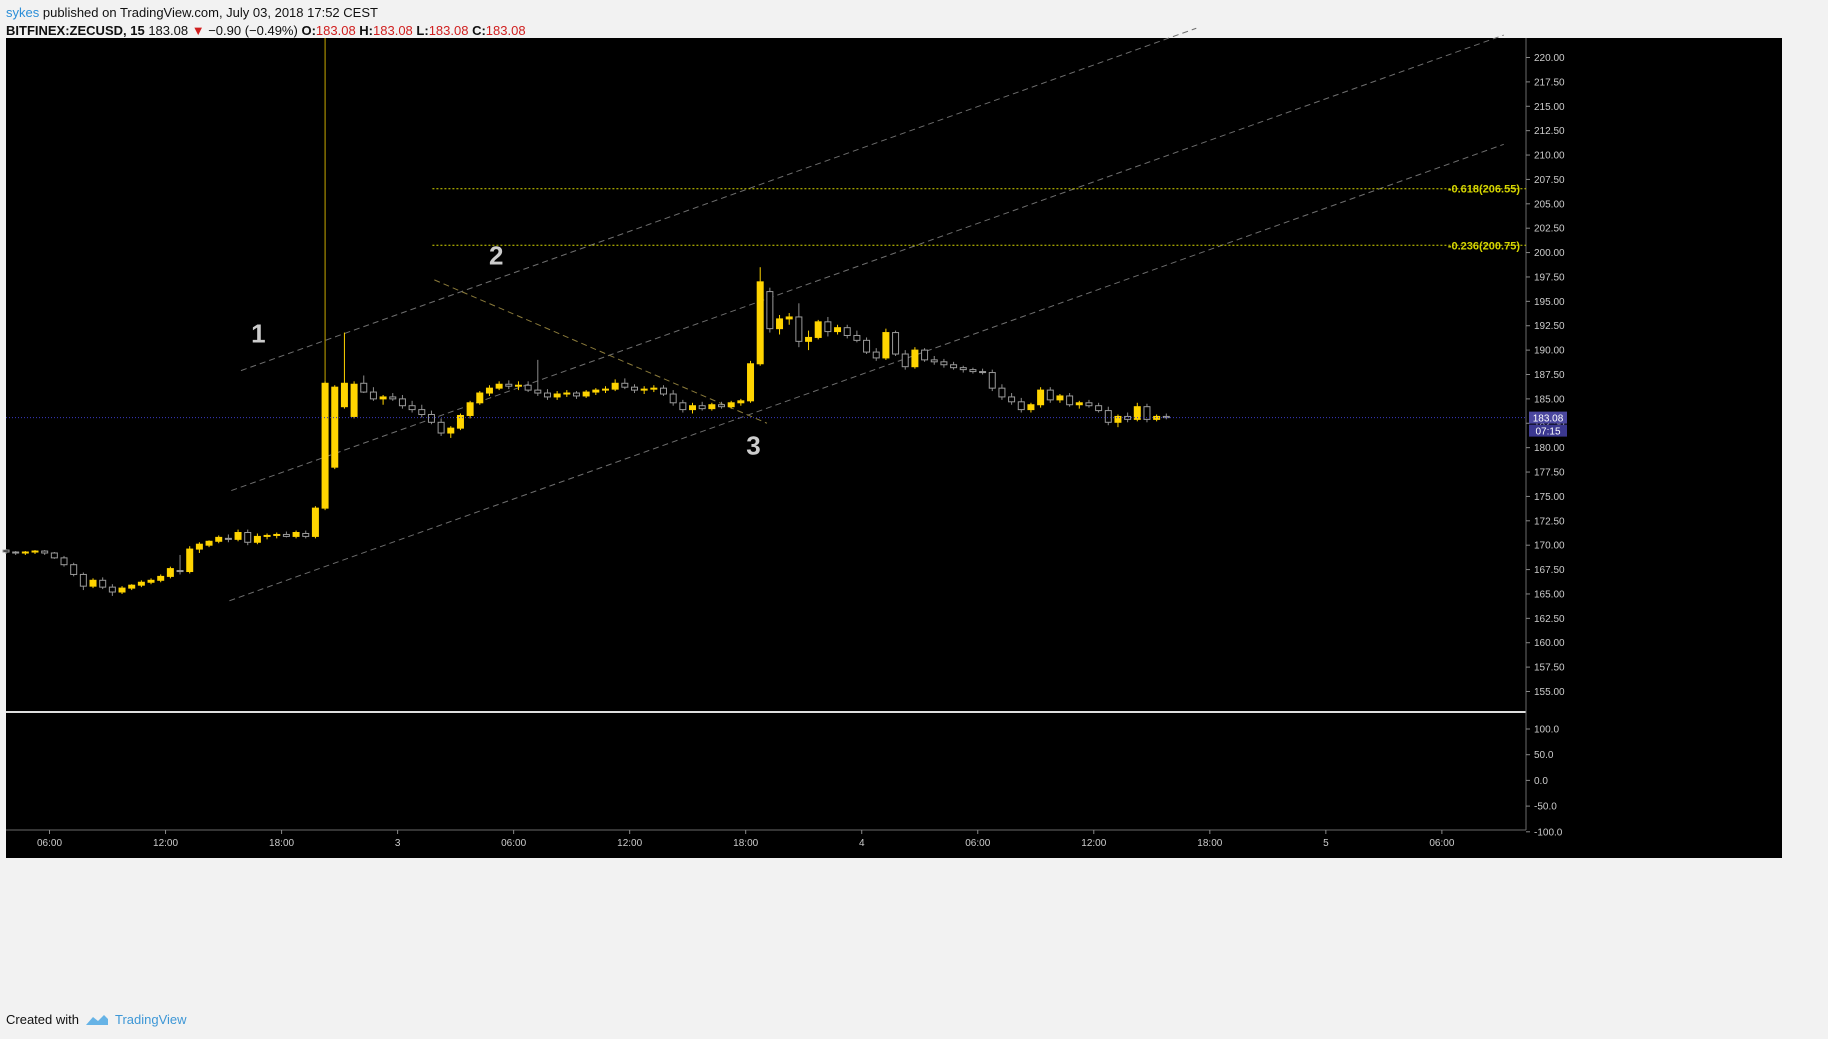  Describe the element at coordinates (1549, 643) in the screenshot. I see `y-tick-label: 160.00` at that location.